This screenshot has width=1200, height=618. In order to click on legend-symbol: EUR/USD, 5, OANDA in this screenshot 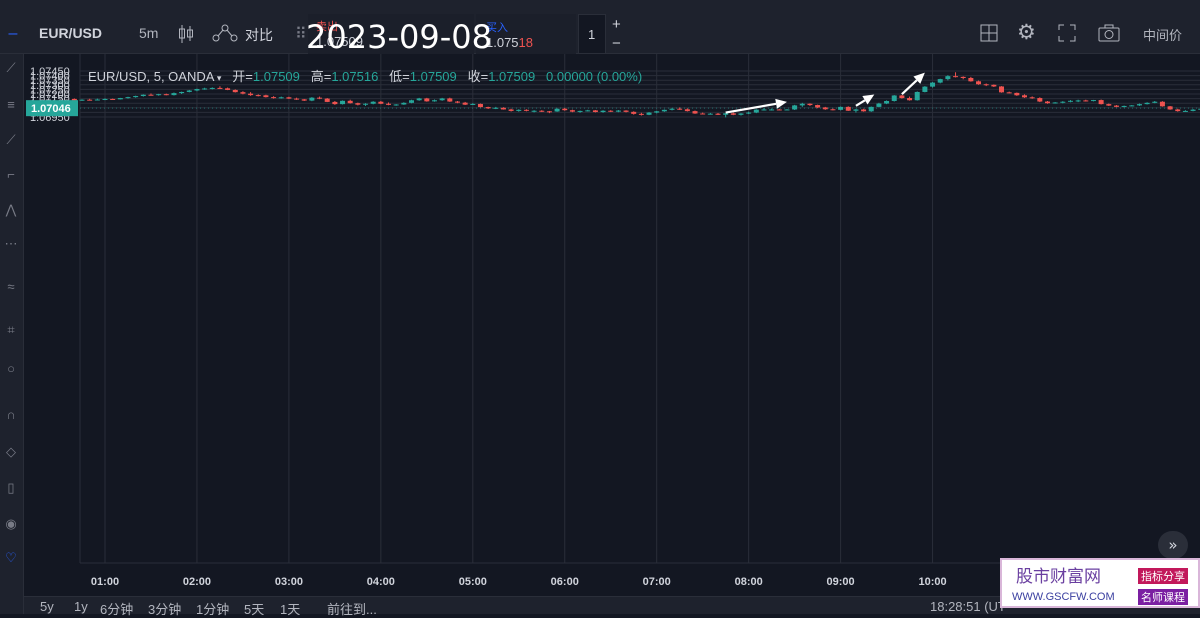, I will do `click(151, 76)`.